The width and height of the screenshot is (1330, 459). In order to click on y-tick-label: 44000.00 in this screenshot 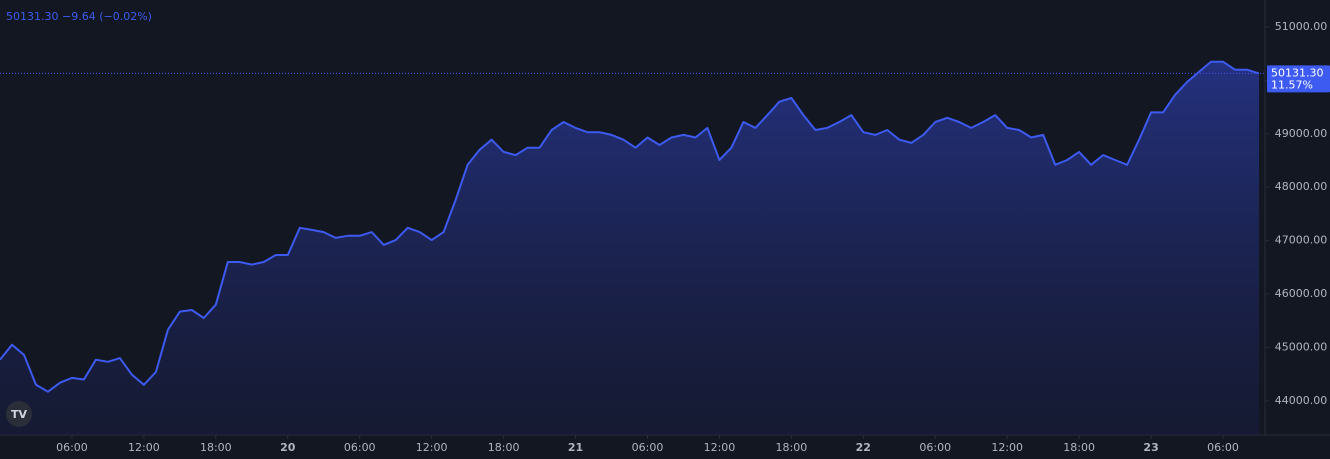, I will do `click(1301, 400)`.